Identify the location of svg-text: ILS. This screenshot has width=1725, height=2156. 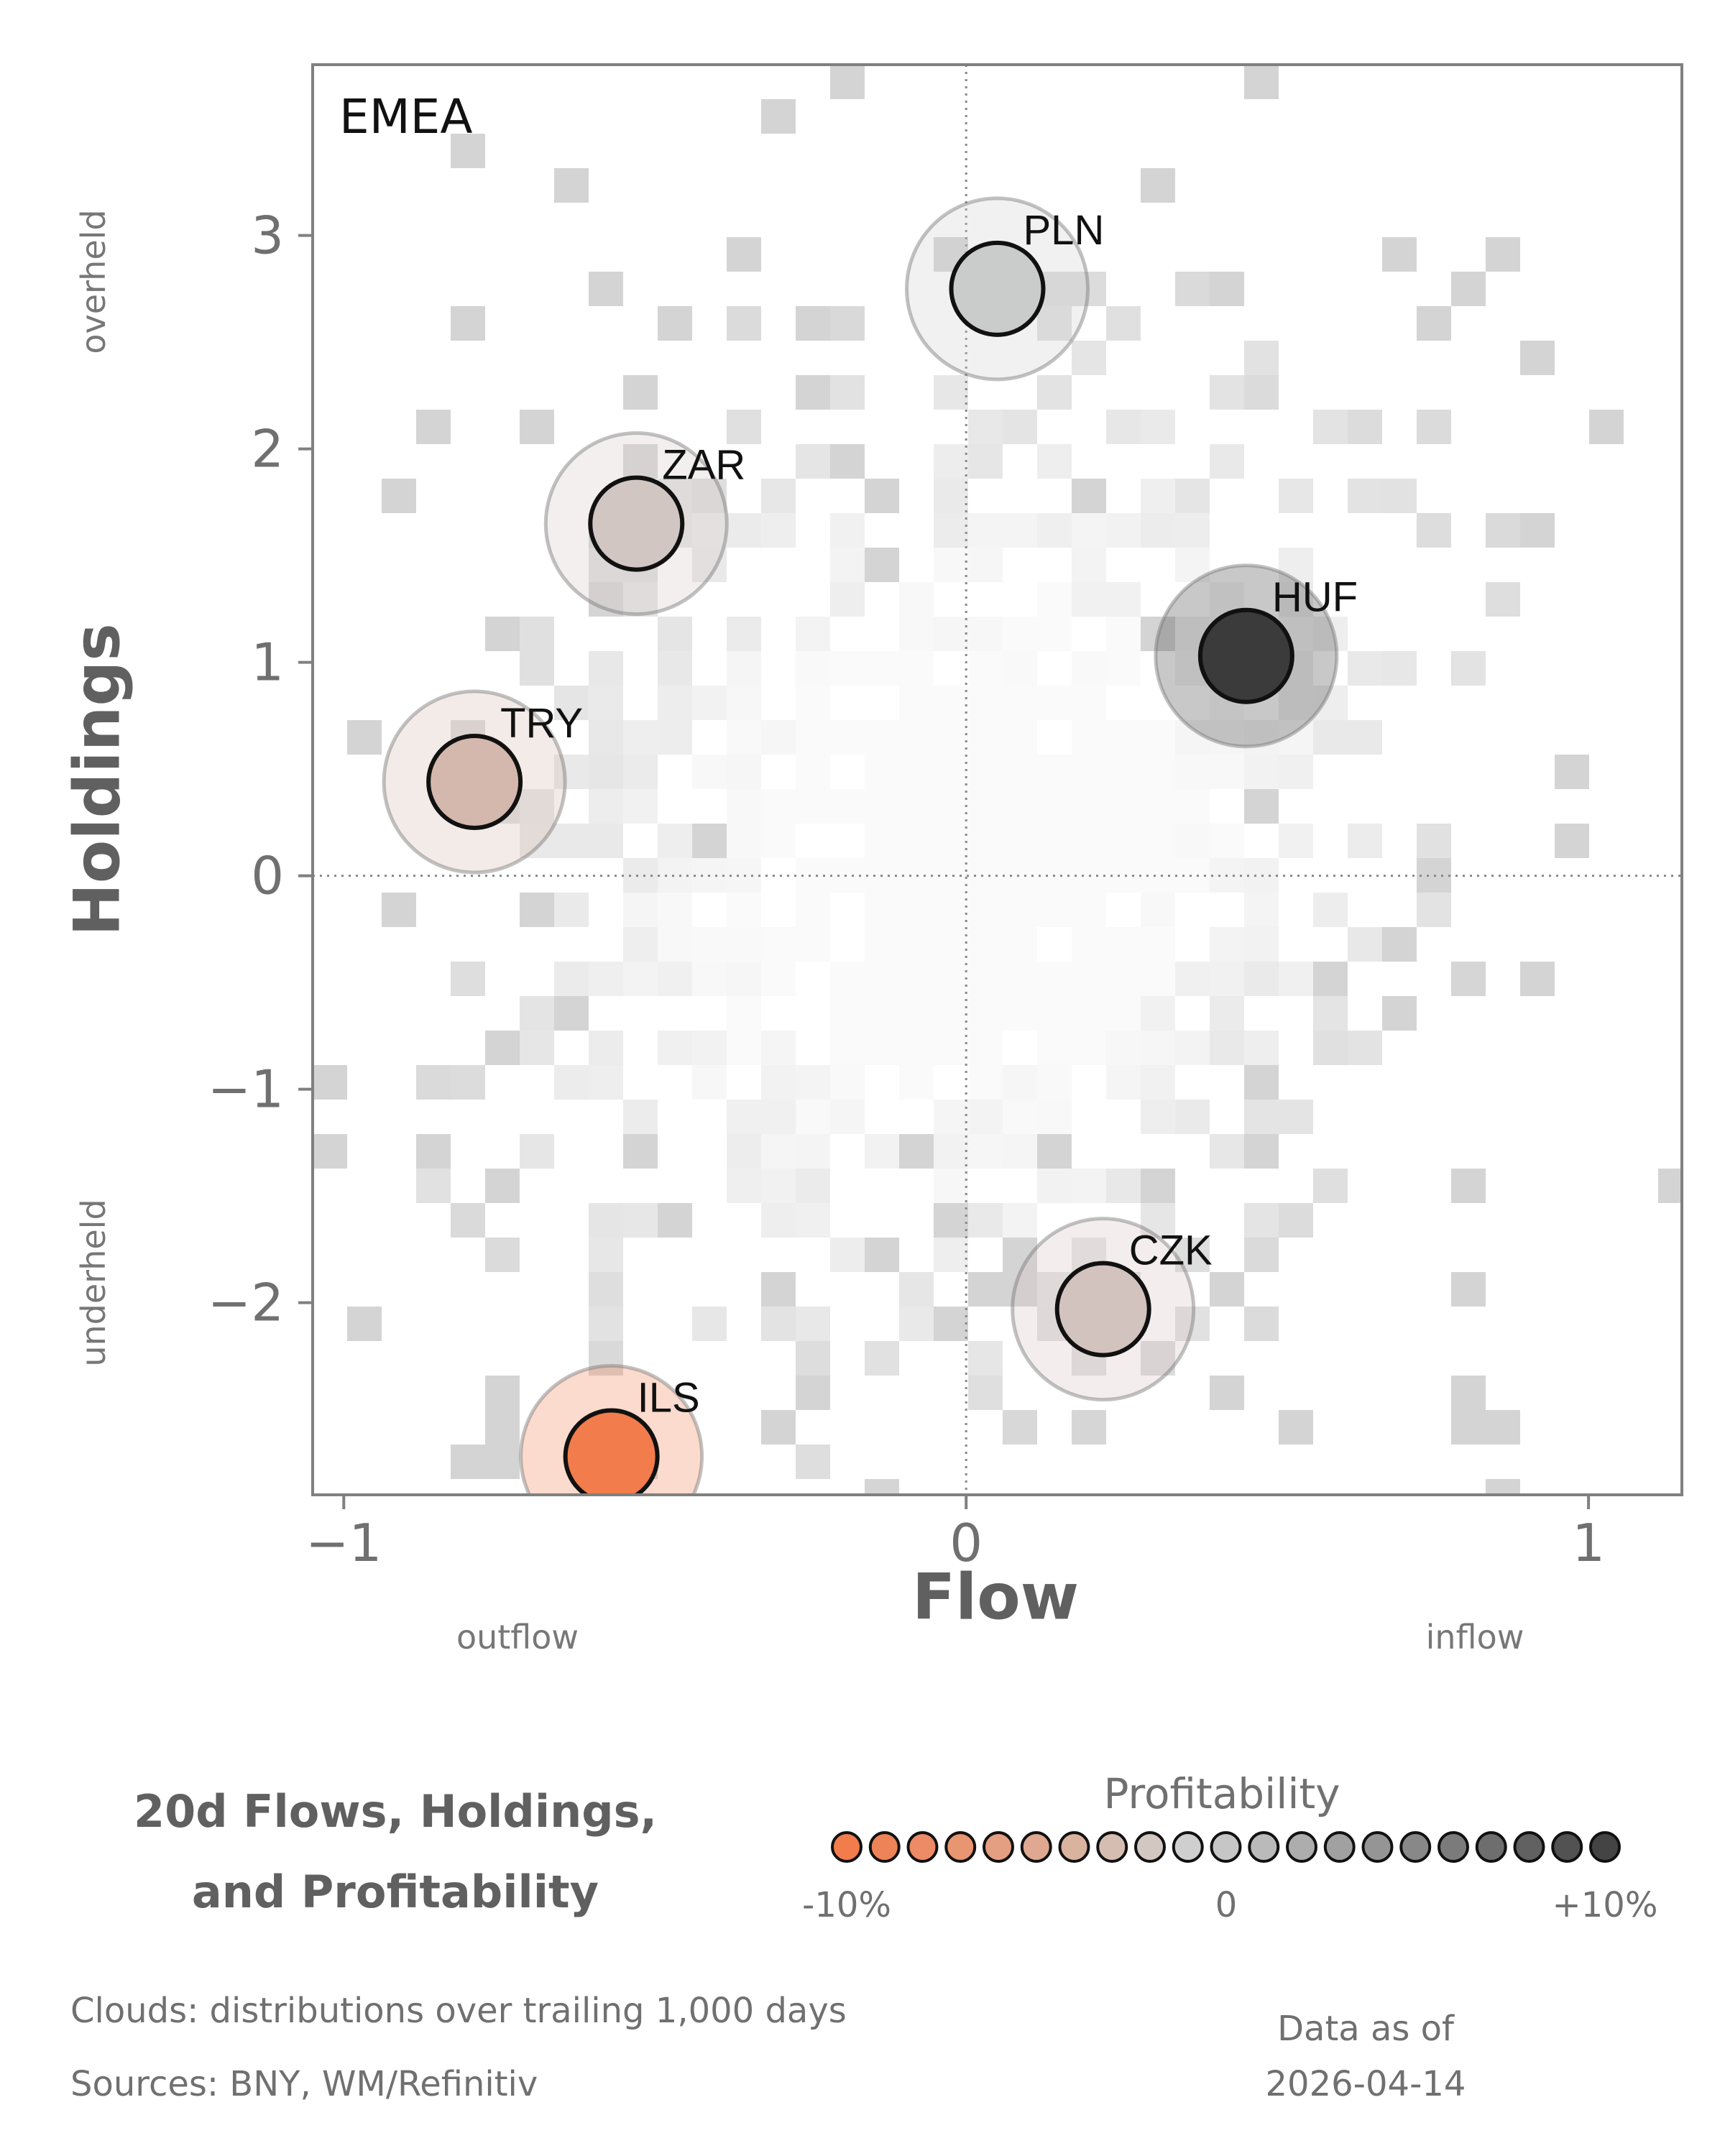
(669, 1399).